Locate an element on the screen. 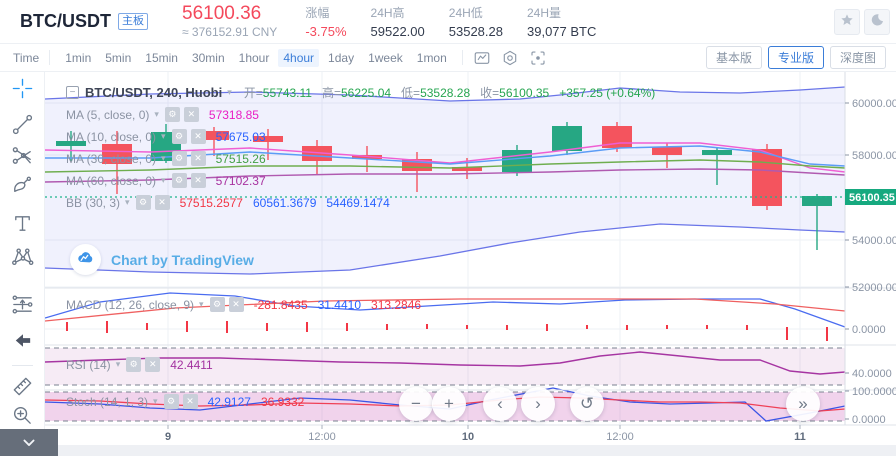 This screenshot has height=456, width=896. mode-pro-button: 专业版 is located at coordinates (795, 57).